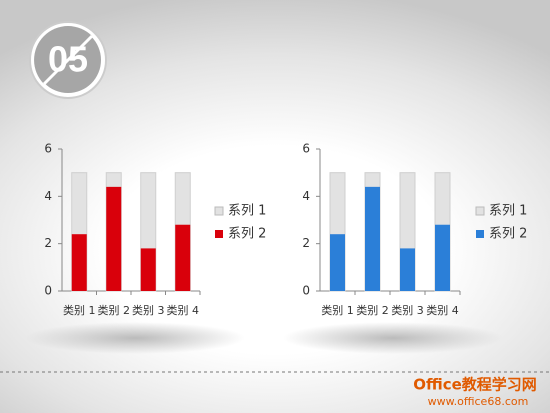  What do you see at coordinates (475, 385) in the screenshot?
I see `watermark-brand: Office教程学习网` at bounding box center [475, 385].